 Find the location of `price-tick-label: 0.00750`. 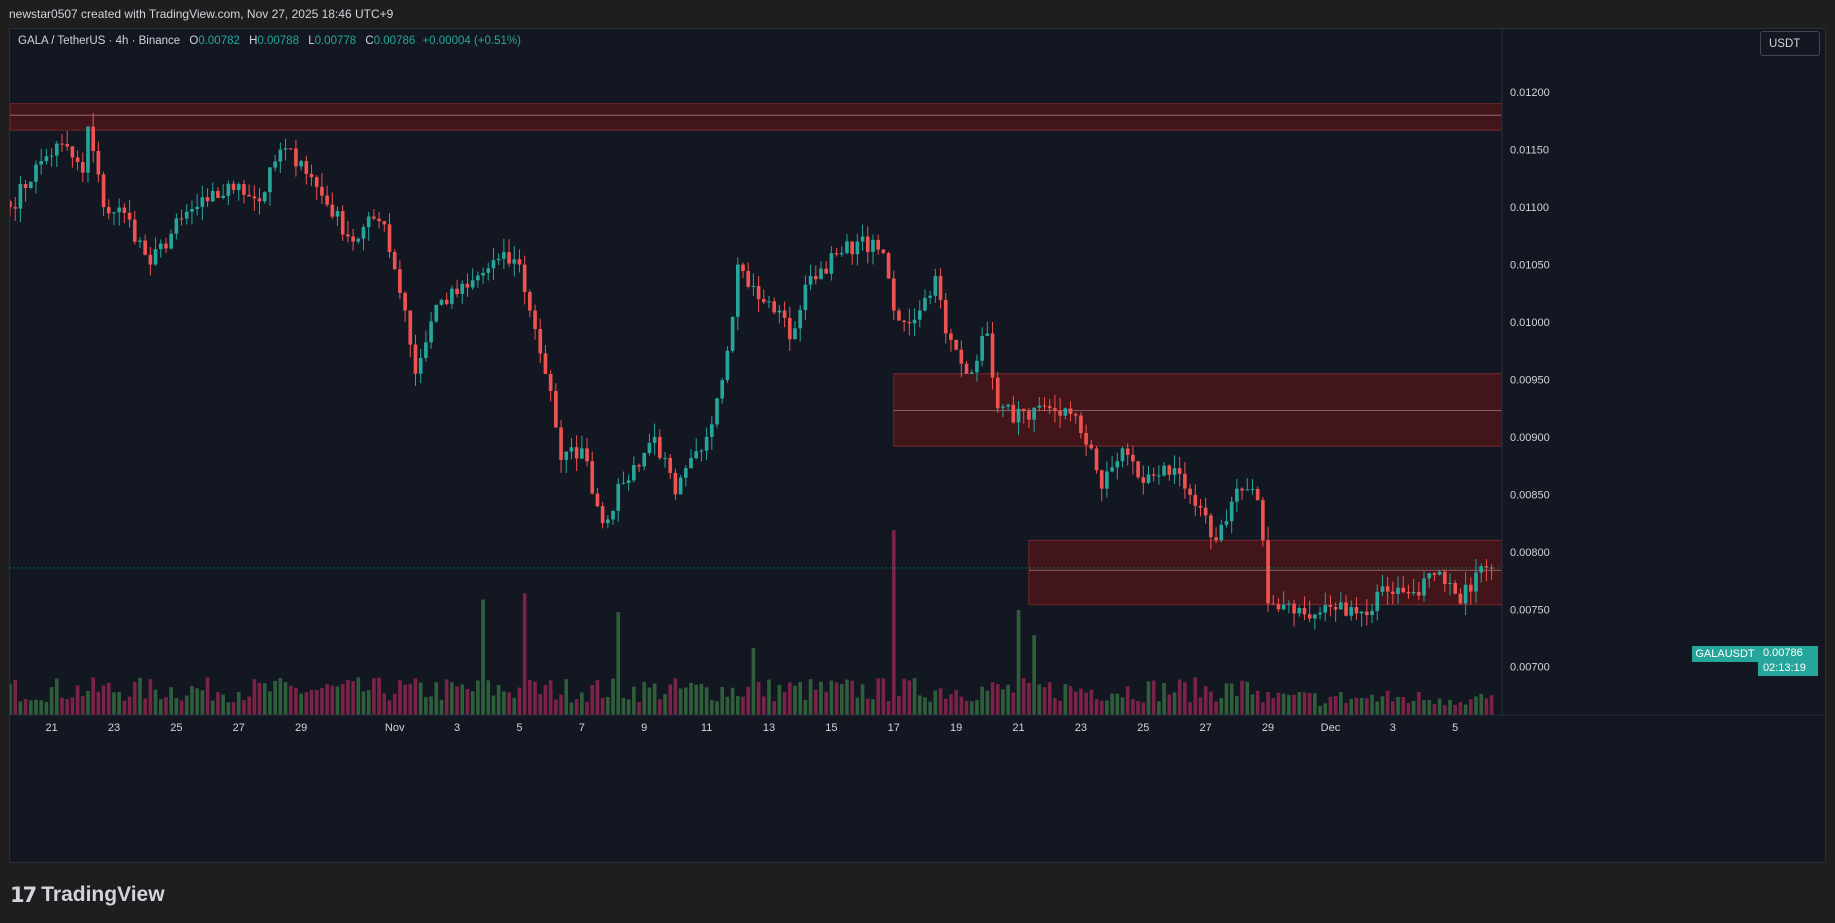

price-tick-label: 0.00750 is located at coordinates (1530, 610).